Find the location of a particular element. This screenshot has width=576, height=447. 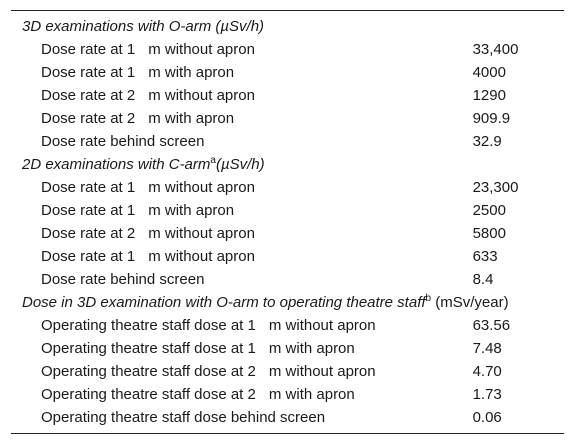

table-row: Dose rate at 1 m without apron 33,400 is located at coordinates (287, 49).